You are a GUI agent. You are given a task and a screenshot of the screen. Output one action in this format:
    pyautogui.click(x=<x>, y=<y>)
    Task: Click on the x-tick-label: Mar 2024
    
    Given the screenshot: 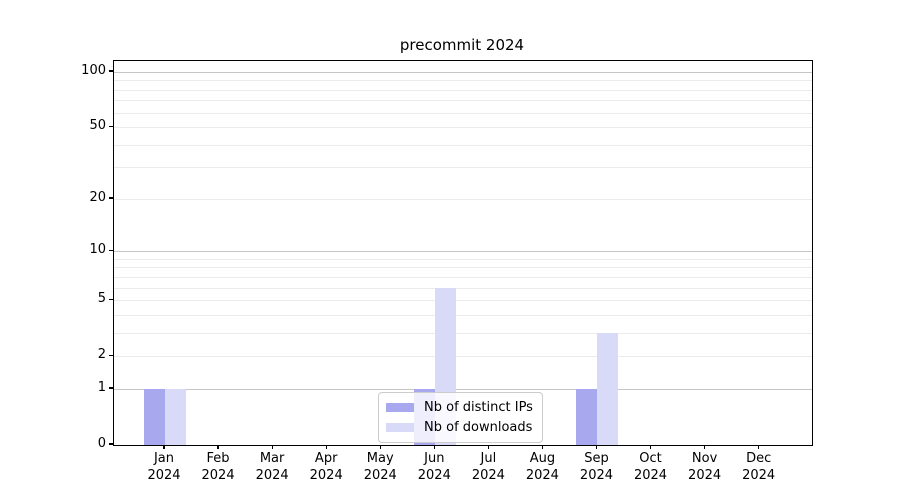 What is the action you would take?
    pyautogui.click(x=272, y=467)
    